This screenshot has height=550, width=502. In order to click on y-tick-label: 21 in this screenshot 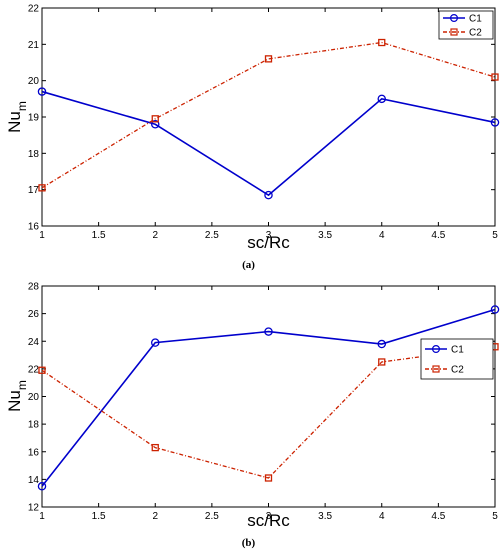, I will do `click(34, 45)`.